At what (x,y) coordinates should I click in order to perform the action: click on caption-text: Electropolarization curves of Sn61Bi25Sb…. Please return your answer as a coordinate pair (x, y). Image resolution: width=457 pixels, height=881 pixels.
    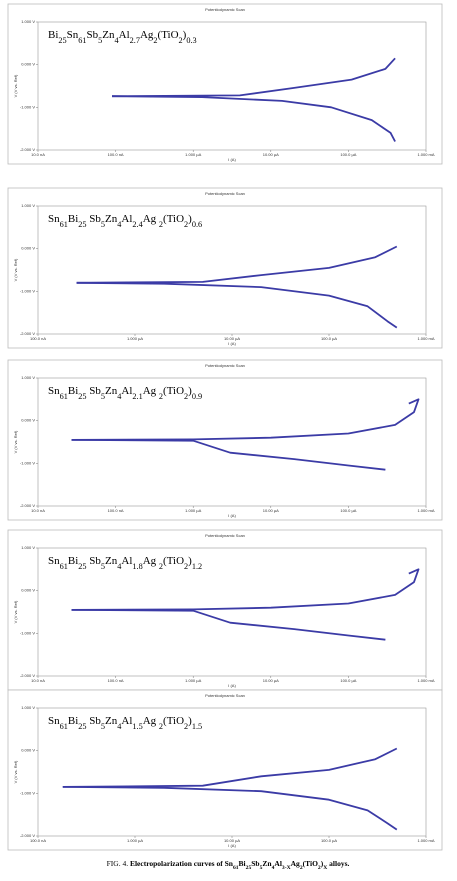
    Looking at the image, I should click on (240, 865).